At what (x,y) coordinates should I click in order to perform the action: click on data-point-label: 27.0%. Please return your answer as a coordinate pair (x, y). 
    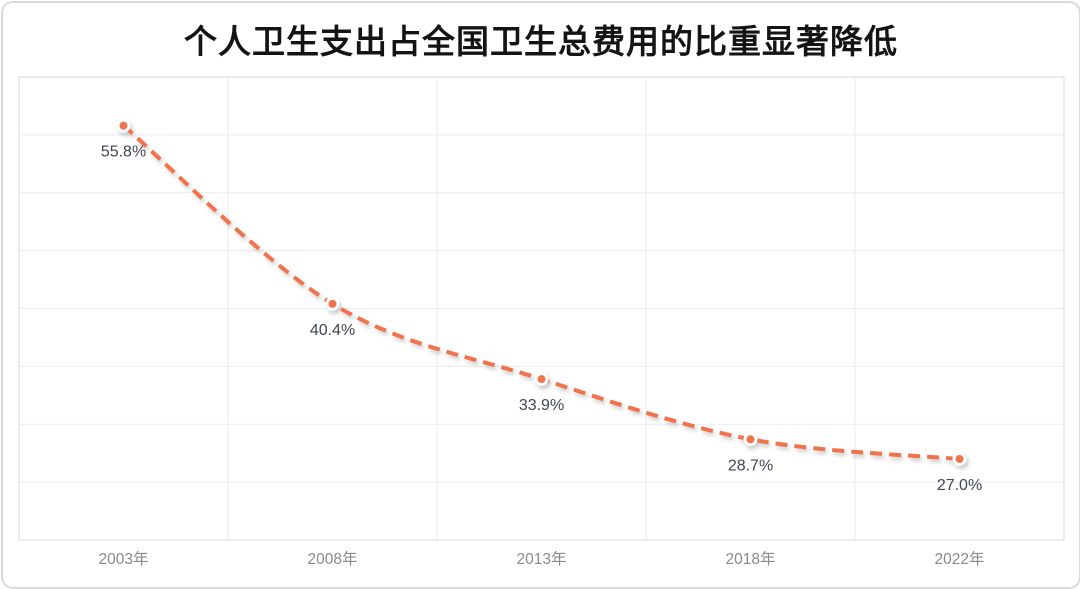
    Looking at the image, I should click on (959, 485).